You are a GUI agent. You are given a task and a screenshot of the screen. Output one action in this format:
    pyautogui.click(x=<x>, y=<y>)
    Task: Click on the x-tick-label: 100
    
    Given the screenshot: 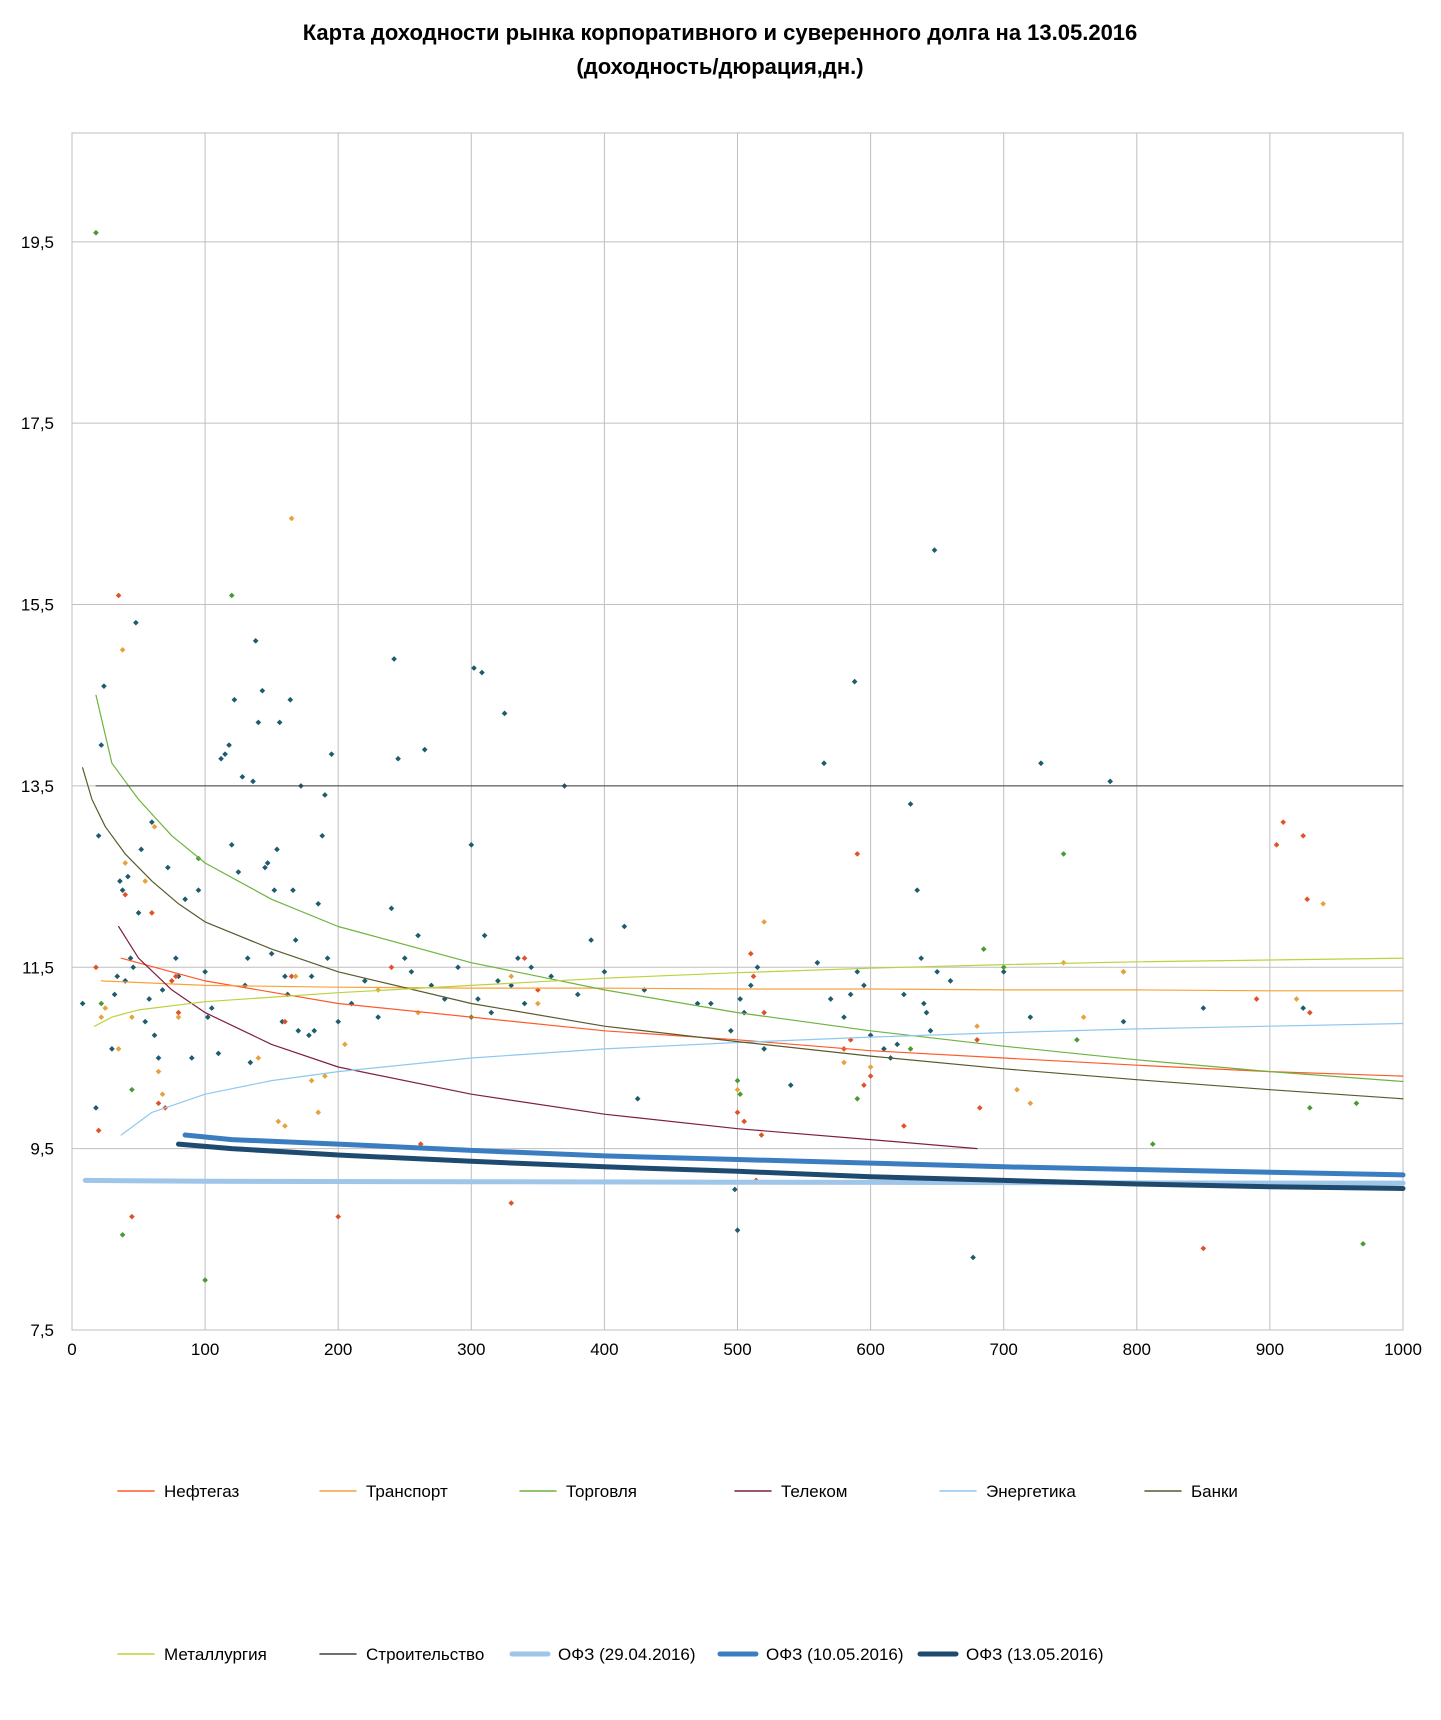 What is the action you would take?
    pyautogui.click(x=205, y=1349)
    